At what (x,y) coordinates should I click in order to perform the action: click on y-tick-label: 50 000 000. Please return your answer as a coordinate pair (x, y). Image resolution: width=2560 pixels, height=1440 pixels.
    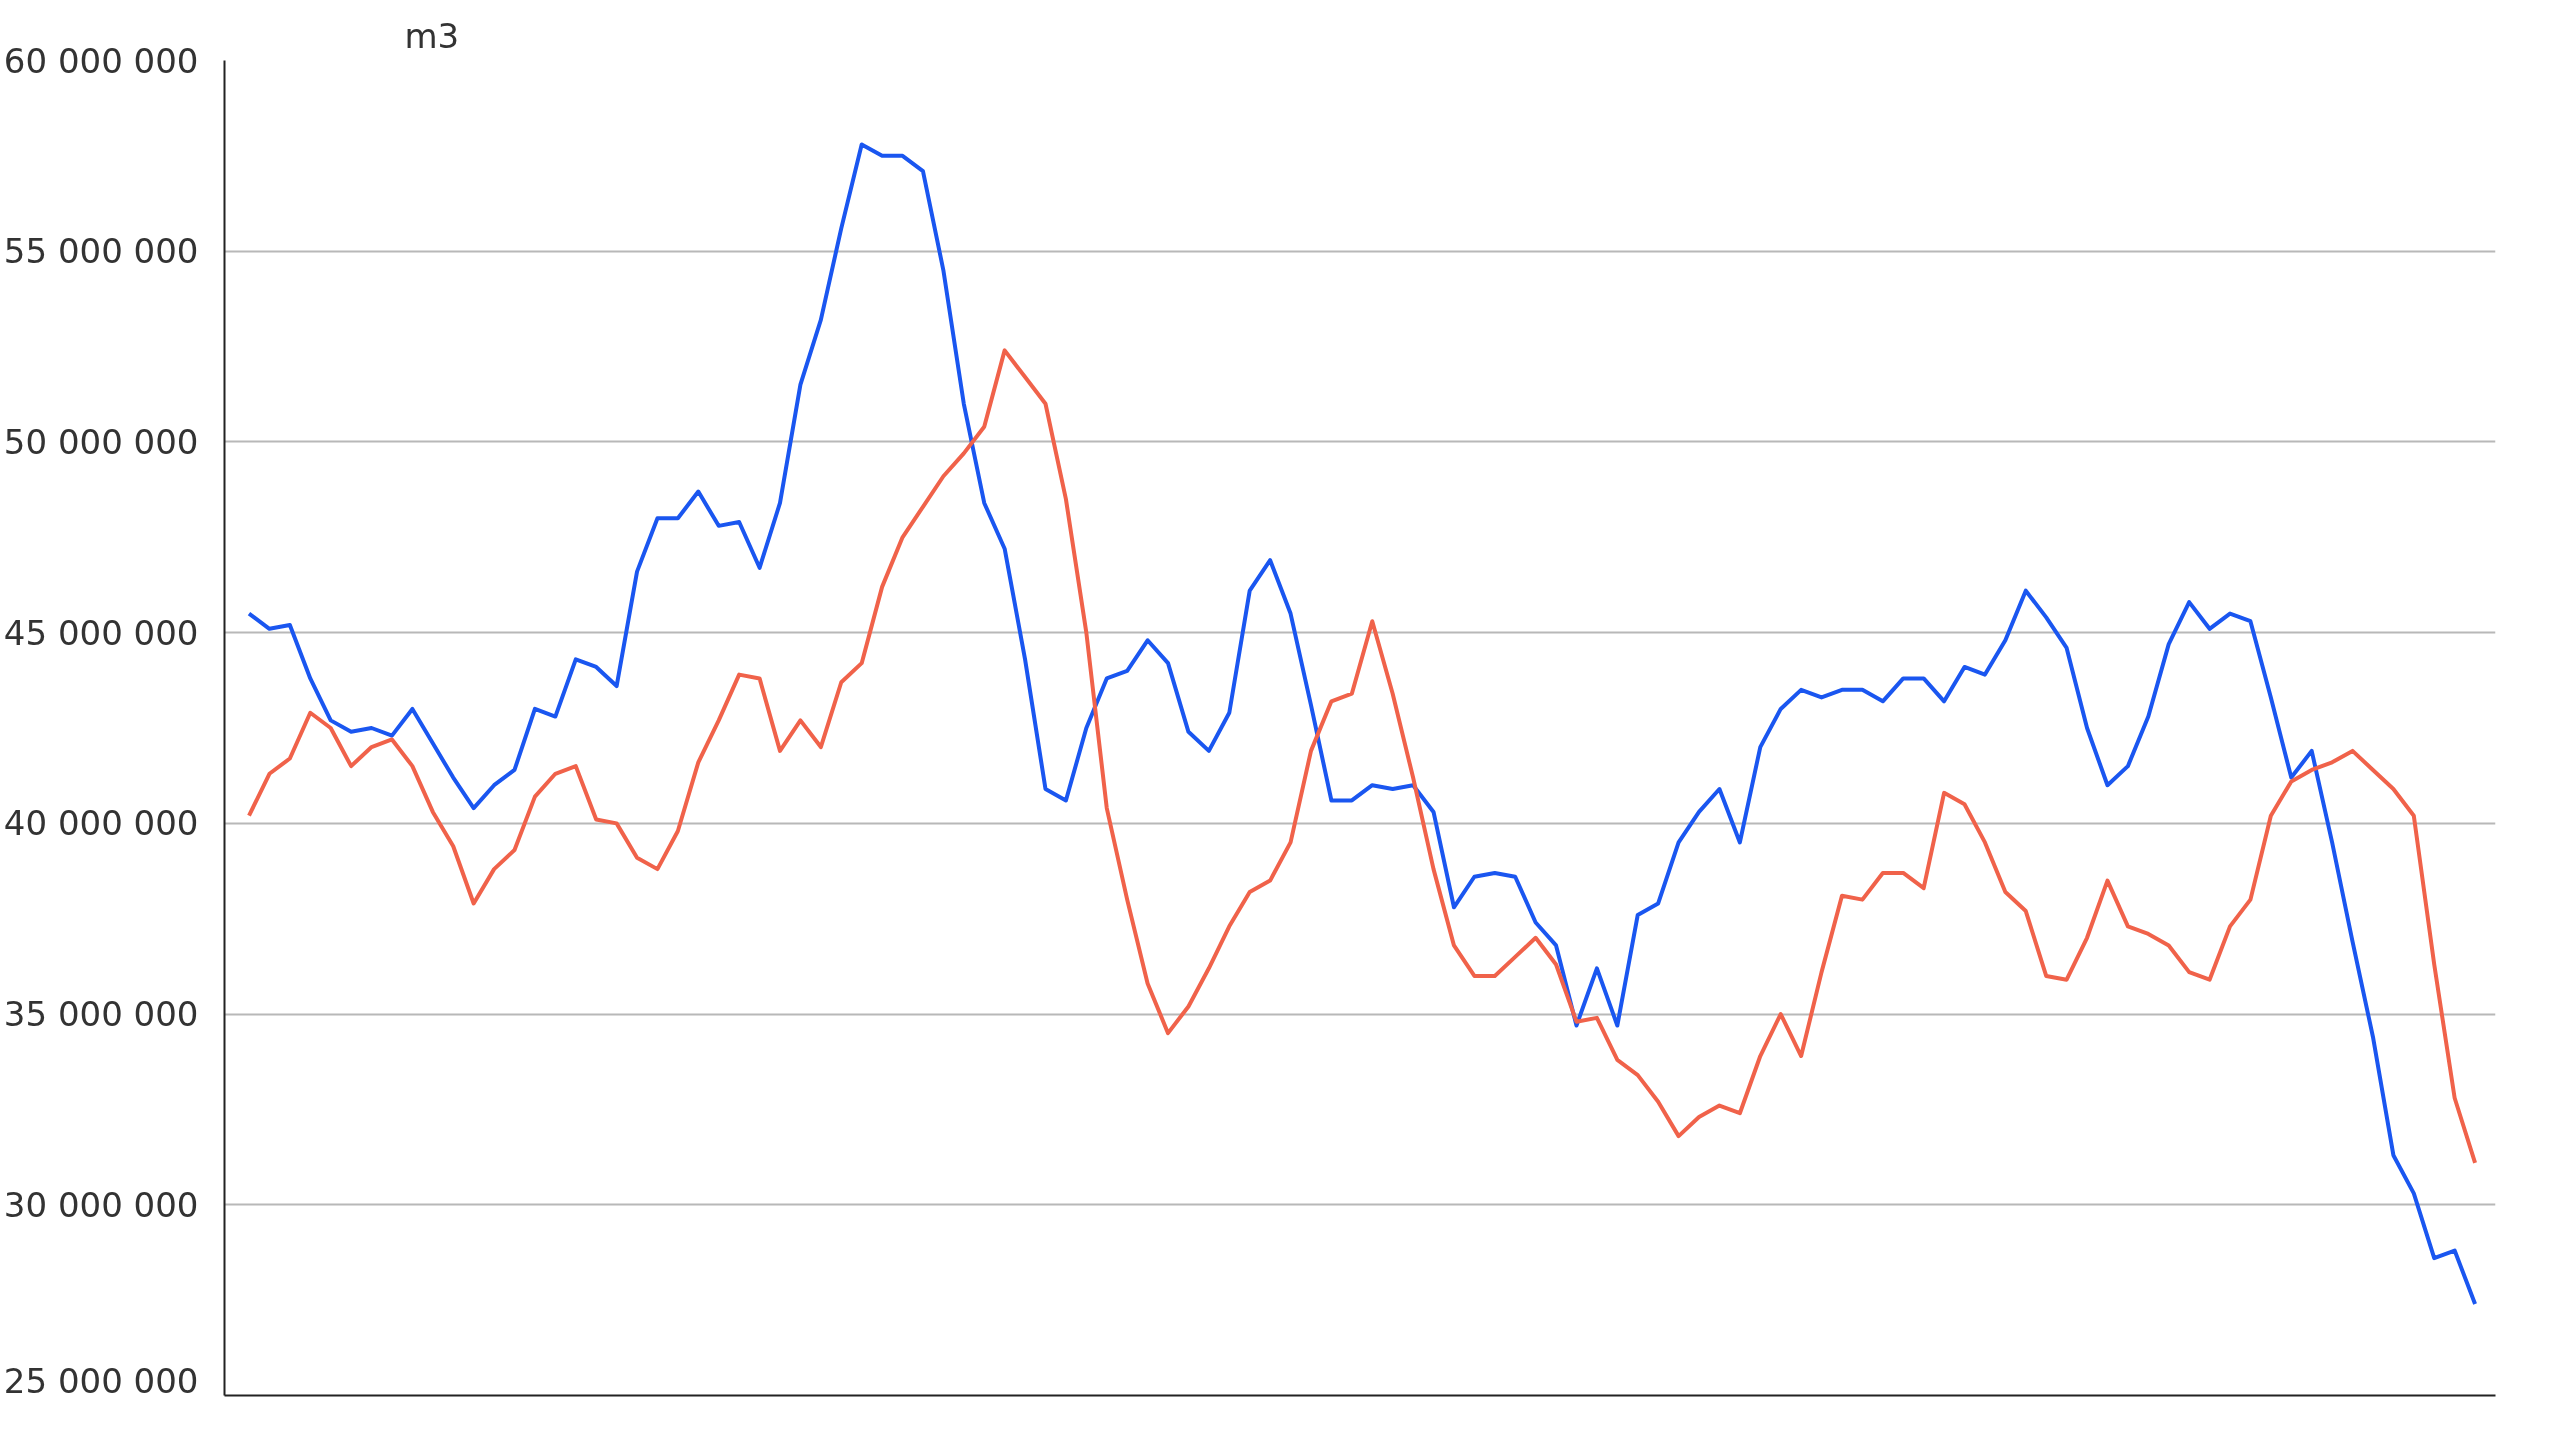
    Looking at the image, I should click on (101, 441).